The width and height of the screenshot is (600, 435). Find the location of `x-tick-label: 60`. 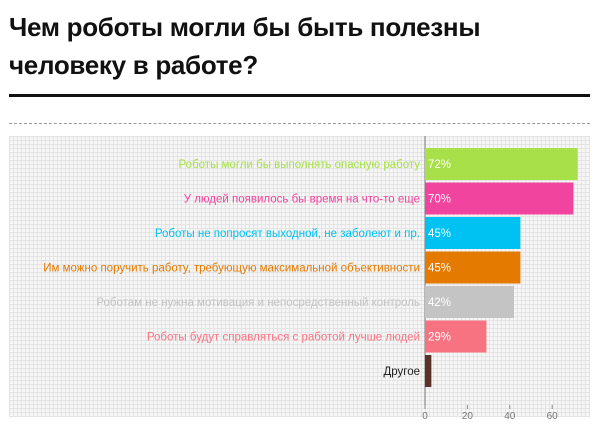

x-tick-label: 60 is located at coordinates (553, 416).